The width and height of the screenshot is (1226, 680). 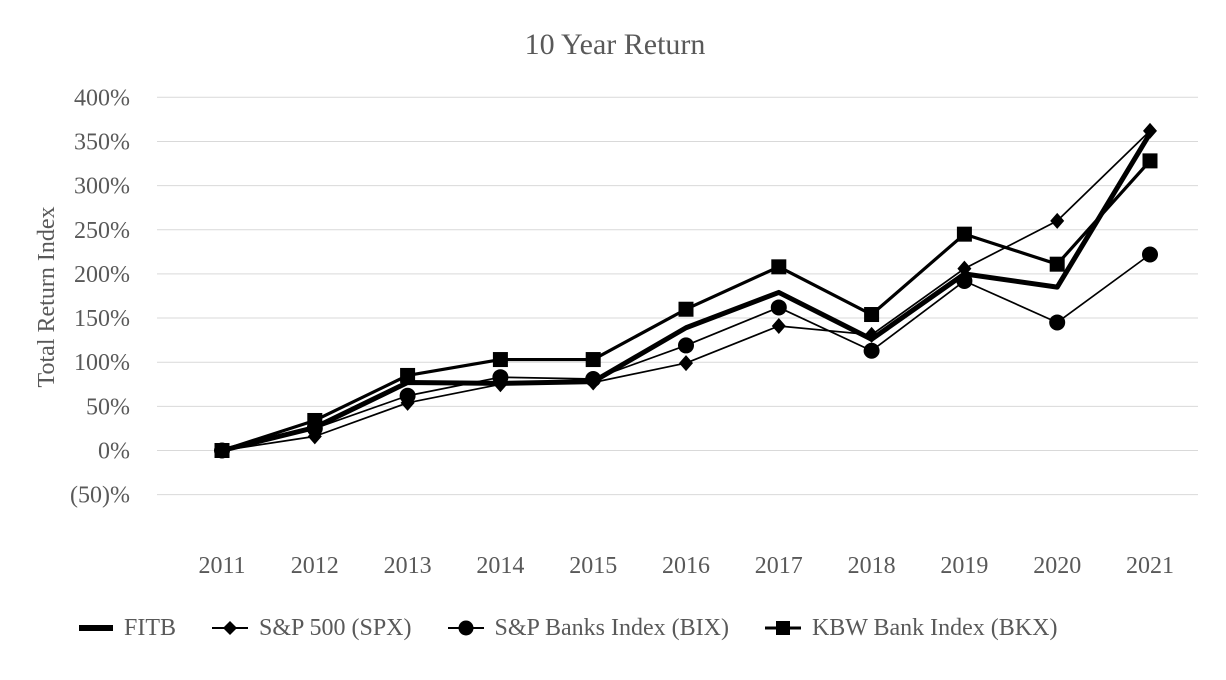 I want to click on x-tick-label: 2011, so click(x=221, y=566).